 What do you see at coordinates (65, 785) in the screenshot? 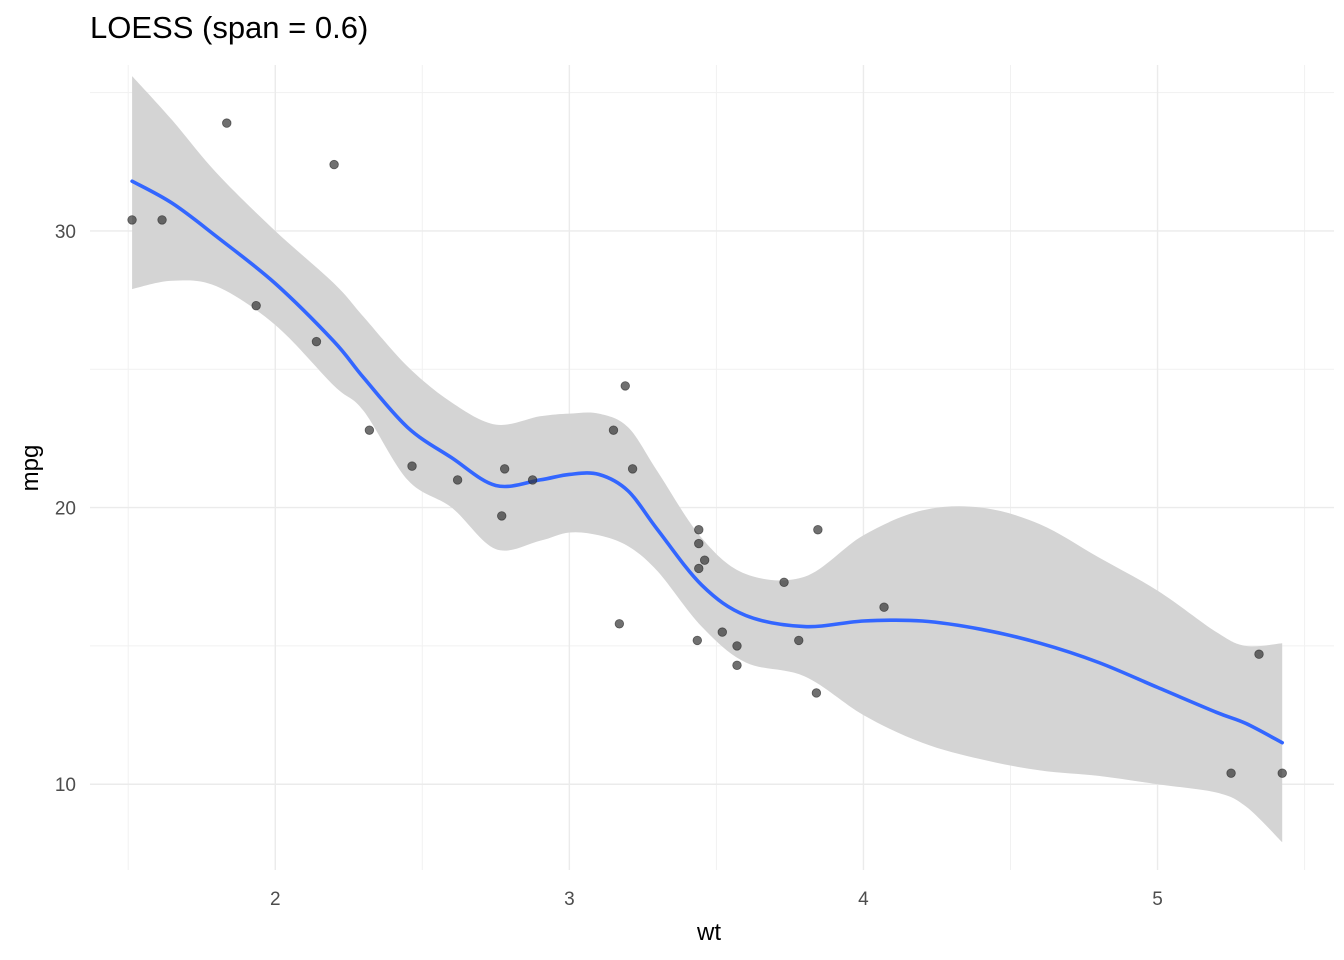
I see `y-tick-label: 10` at bounding box center [65, 785].